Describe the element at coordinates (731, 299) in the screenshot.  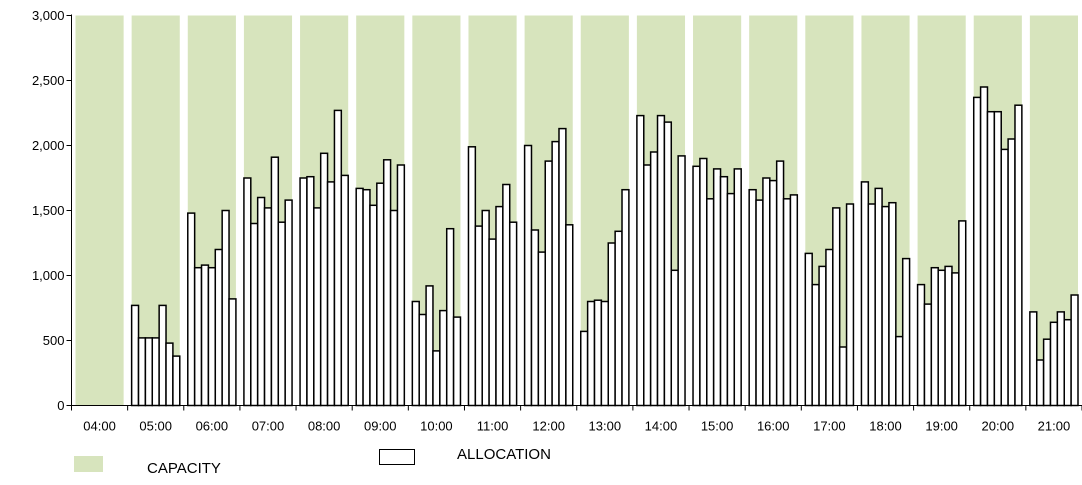
I see `allocation-bar-15:00-6` at that location.